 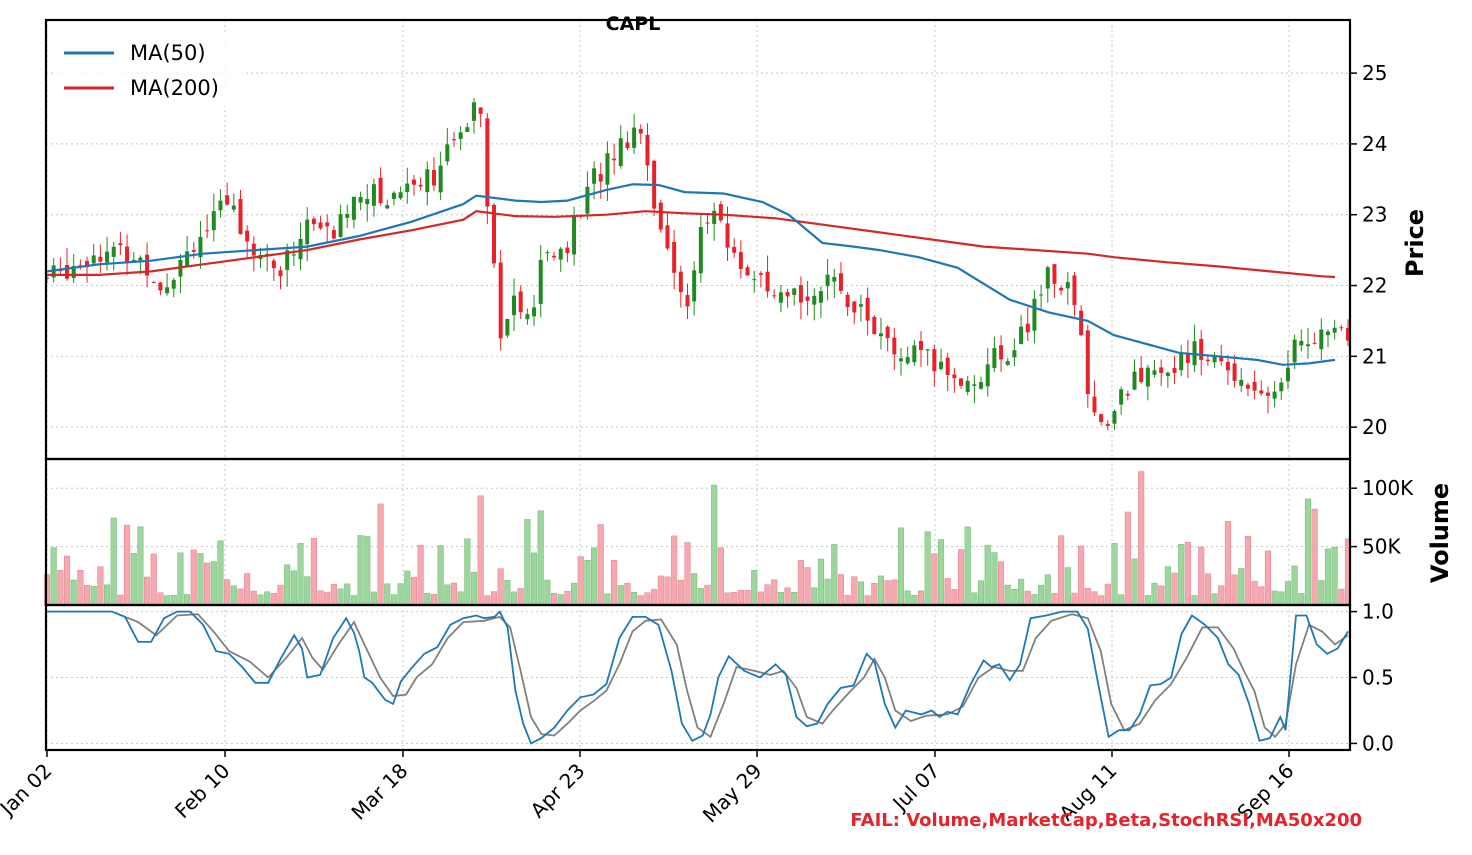 What do you see at coordinates (1378, 612) in the screenshot?
I see `stoch-tick-label: 1.0` at bounding box center [1378, 612].